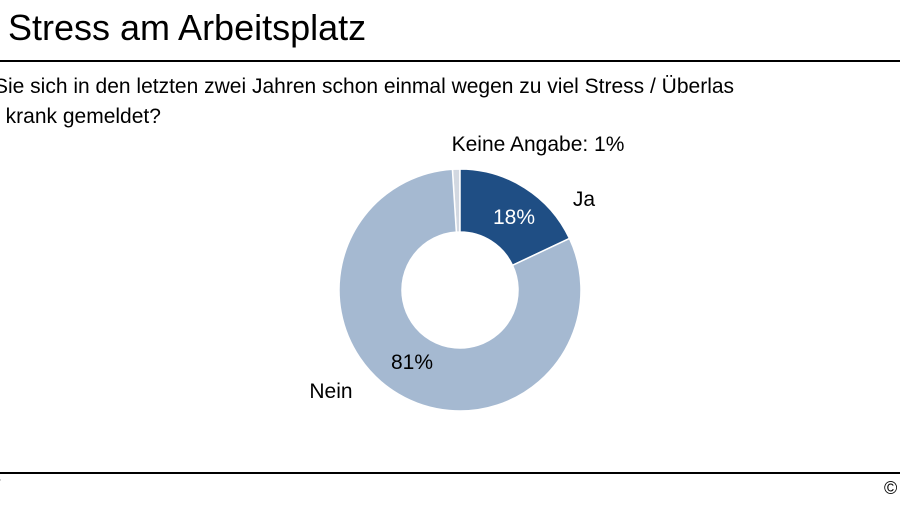  I want to click on slice-label-ja: Ja, so click(584, 199).